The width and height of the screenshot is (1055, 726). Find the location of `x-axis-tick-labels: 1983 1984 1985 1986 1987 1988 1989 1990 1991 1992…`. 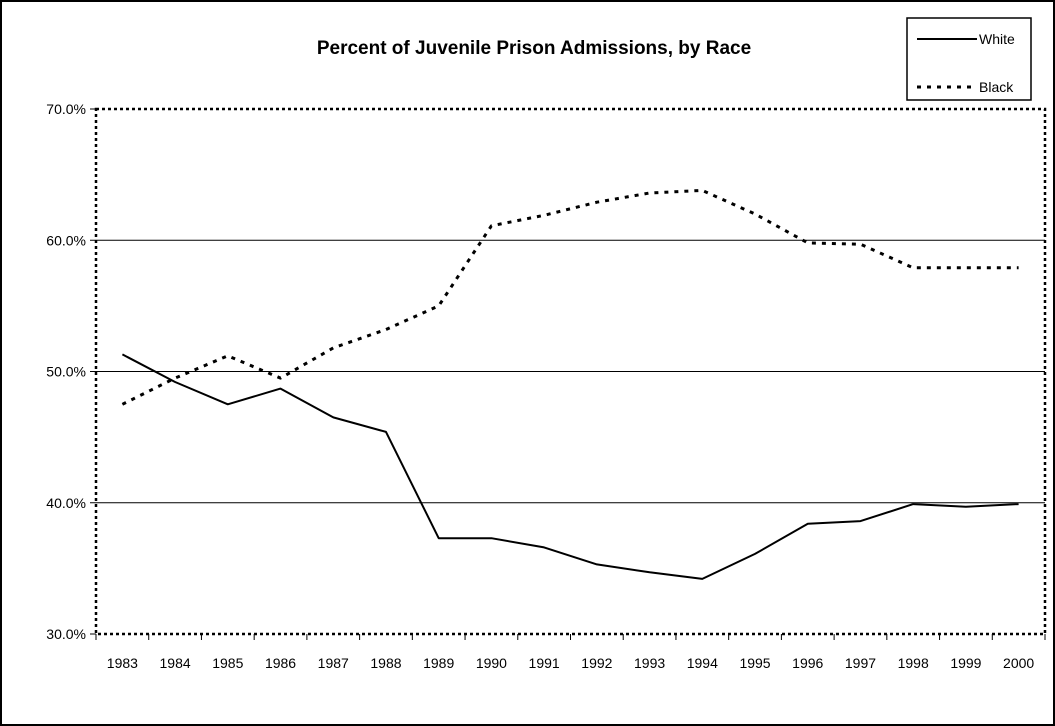

x-axis-tick-labels: 1983 1984 1985 1986 1987 1988 1989 1990 1991 1992… is located at coordinates (571, 663).